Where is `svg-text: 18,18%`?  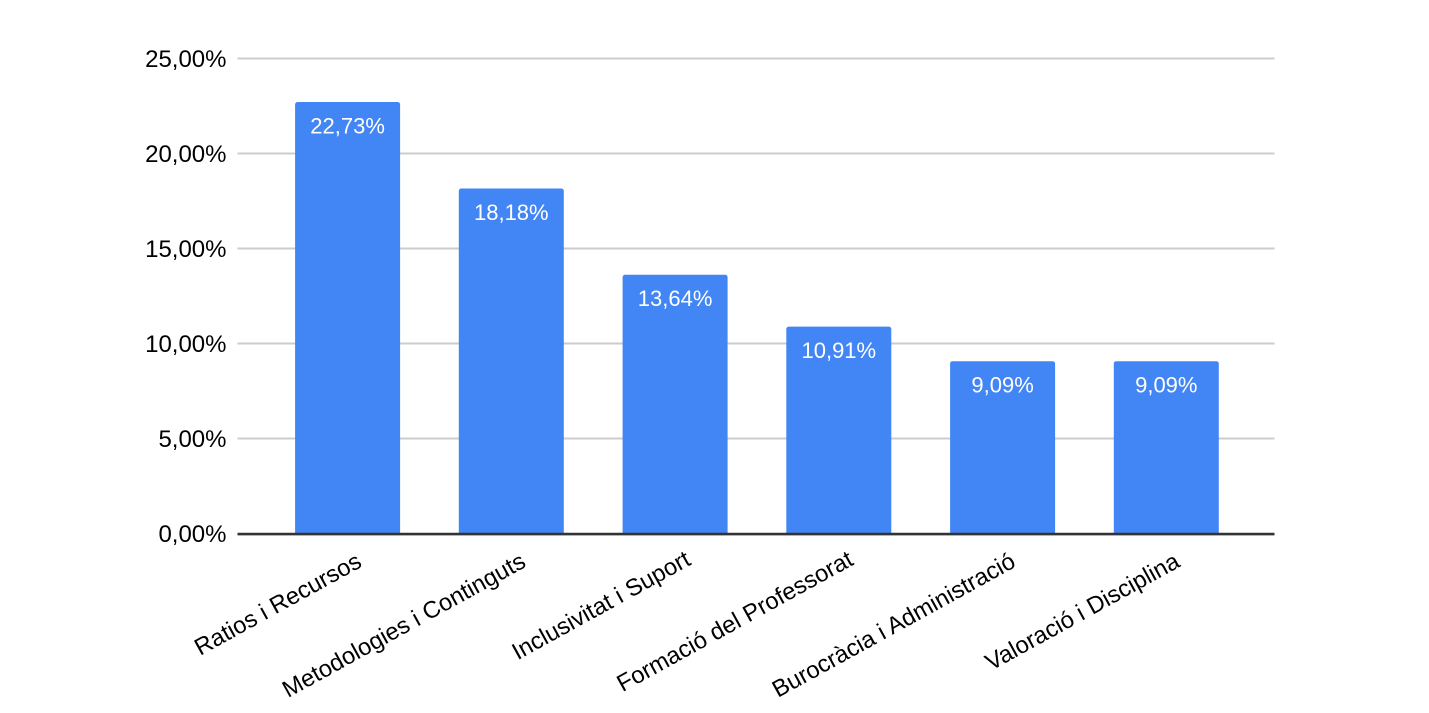 svg-text: 18,18% is located at coordinates (511, 212).